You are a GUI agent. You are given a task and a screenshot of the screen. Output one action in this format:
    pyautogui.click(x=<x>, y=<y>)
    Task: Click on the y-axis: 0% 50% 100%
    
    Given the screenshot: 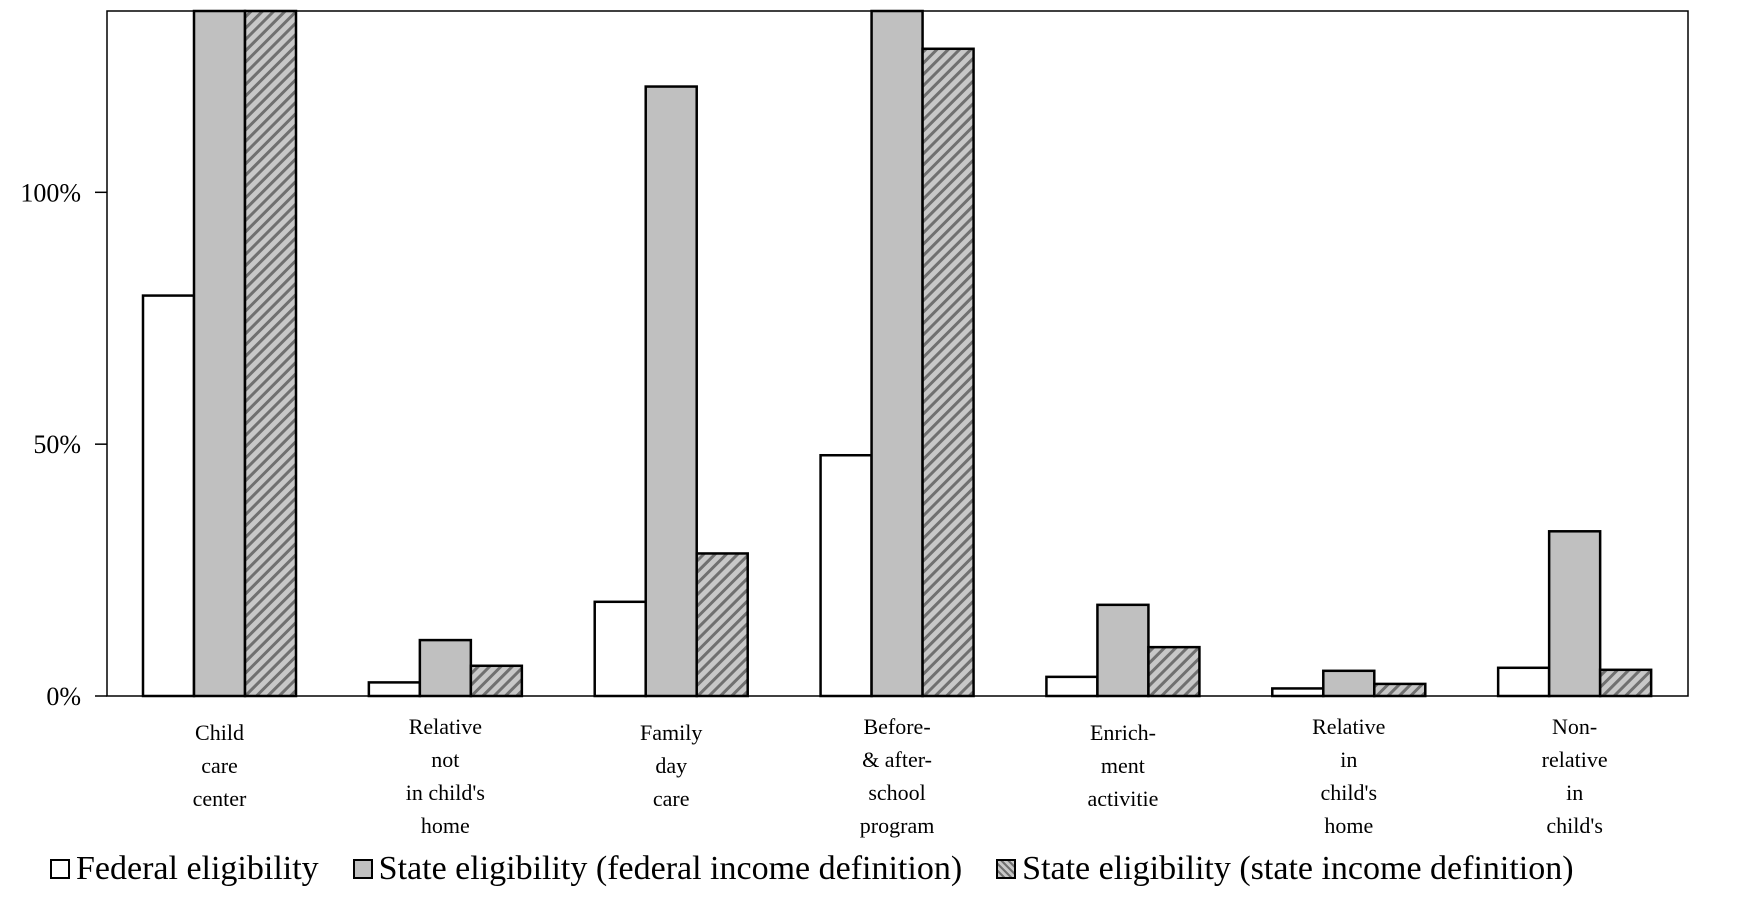 What is the action you would take?
    pyautogui.click(x=63, y=444)
    